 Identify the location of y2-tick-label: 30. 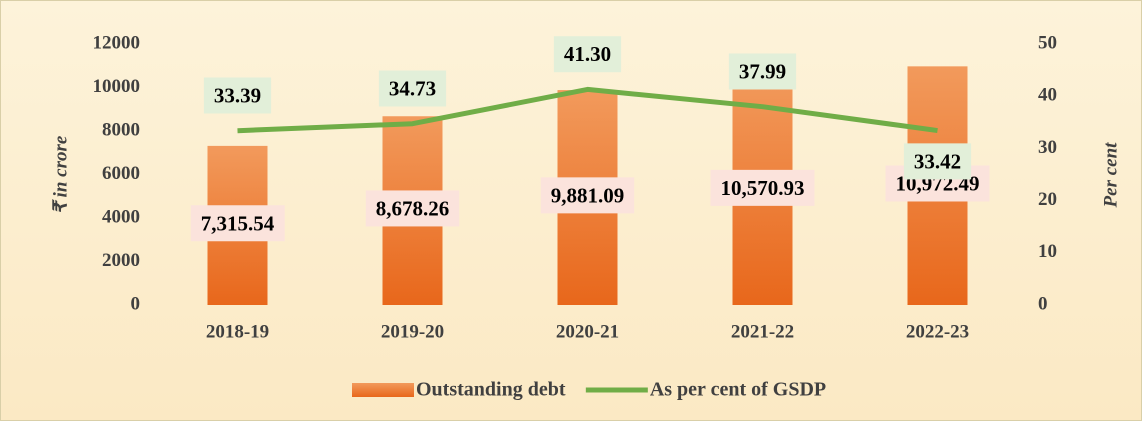
(1047, 147).